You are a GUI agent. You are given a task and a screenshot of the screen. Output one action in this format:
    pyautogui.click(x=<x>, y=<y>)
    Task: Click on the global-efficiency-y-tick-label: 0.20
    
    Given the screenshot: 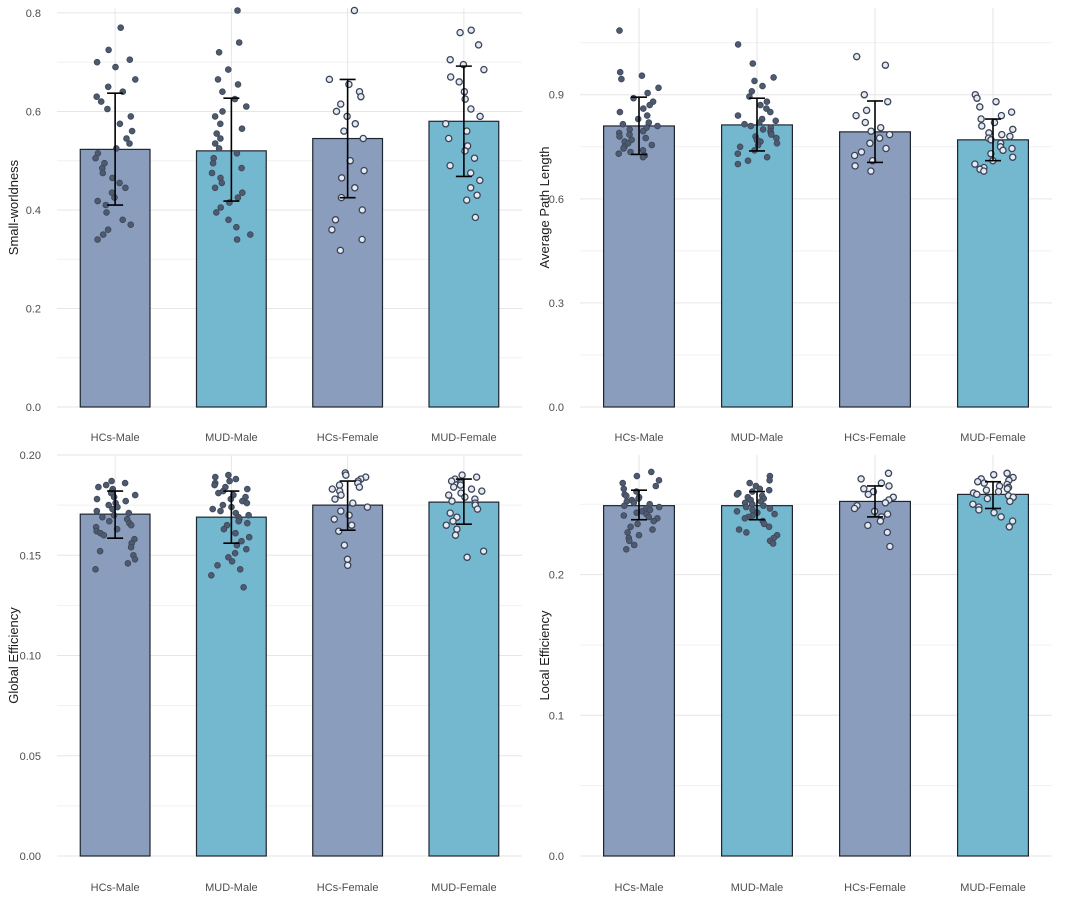 What is the action you would take?
    pyautogui.click(x=30, y=456)
    